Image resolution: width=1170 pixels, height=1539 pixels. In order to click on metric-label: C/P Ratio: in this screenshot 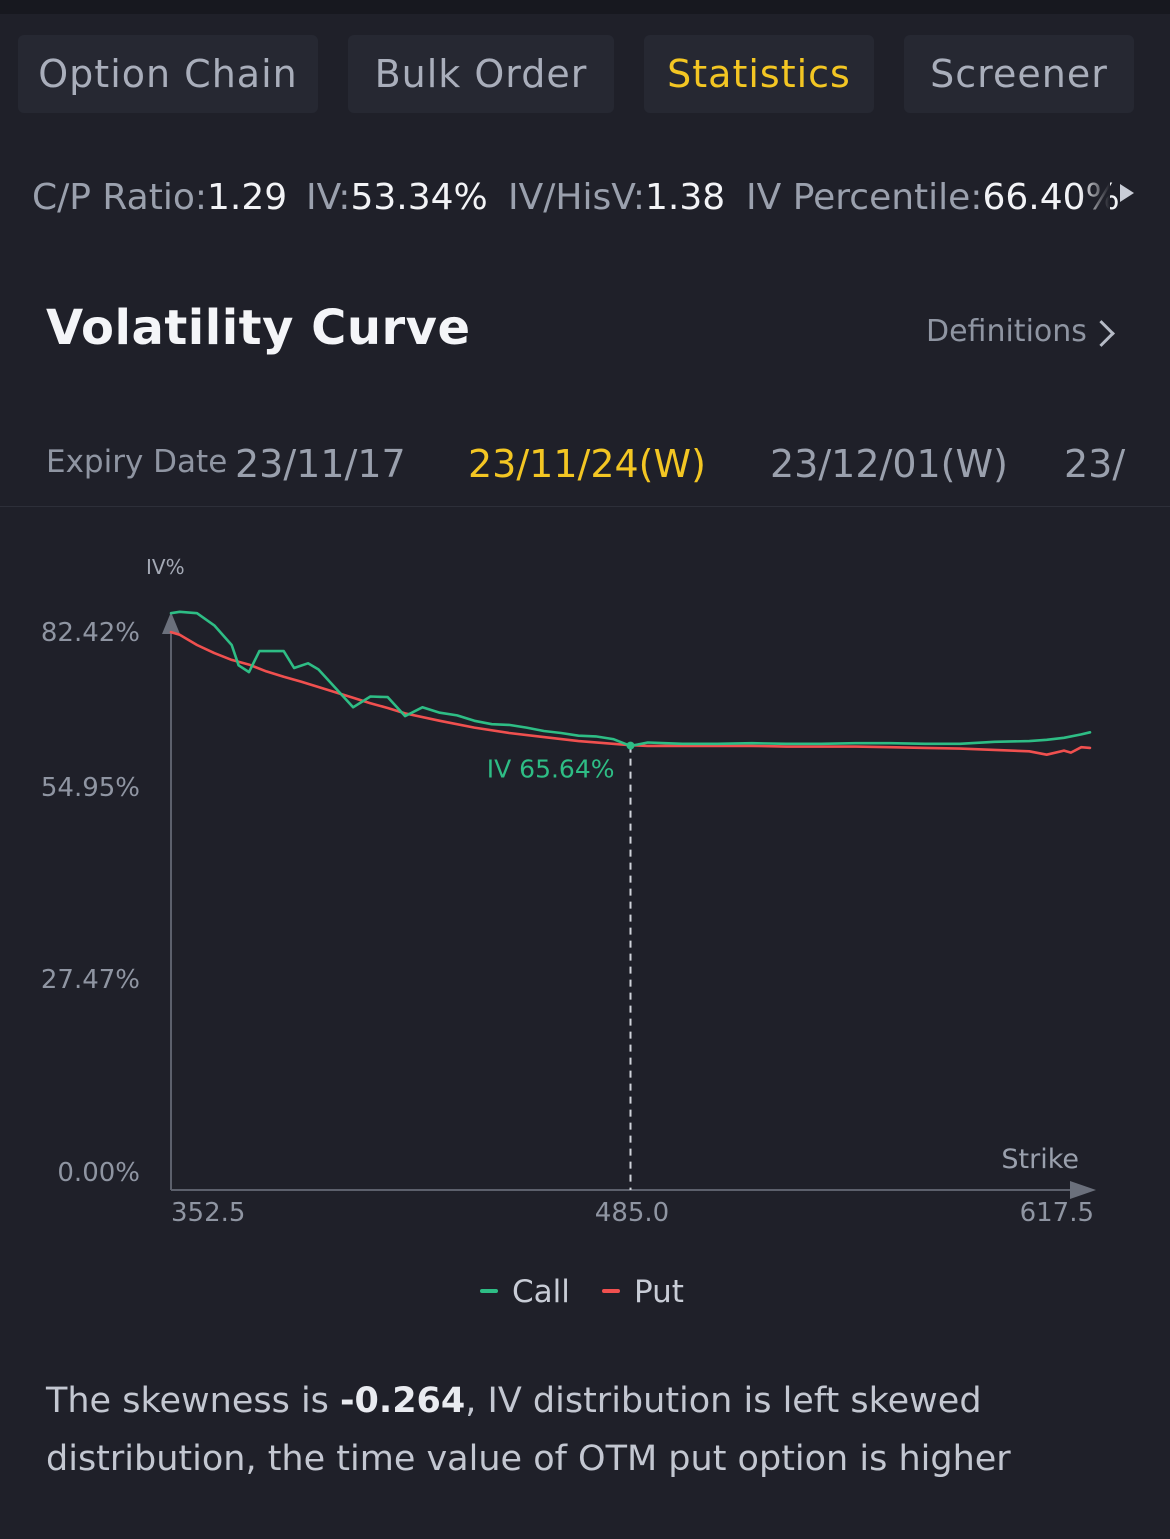, I will do `click(119, 197)`.